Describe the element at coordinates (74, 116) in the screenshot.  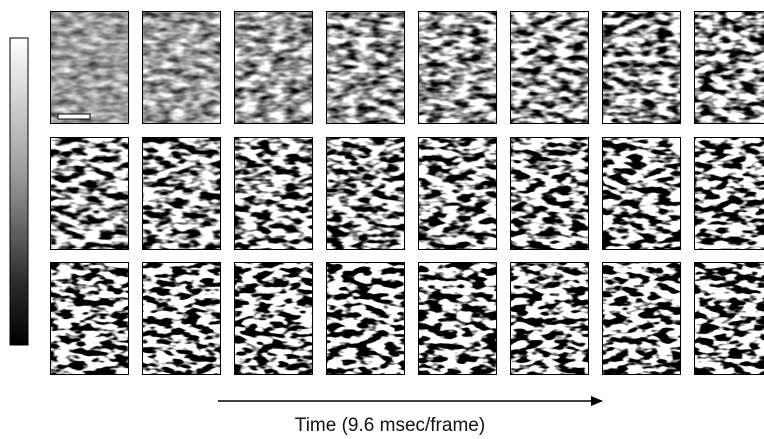
I see `scale-bar` at that location.